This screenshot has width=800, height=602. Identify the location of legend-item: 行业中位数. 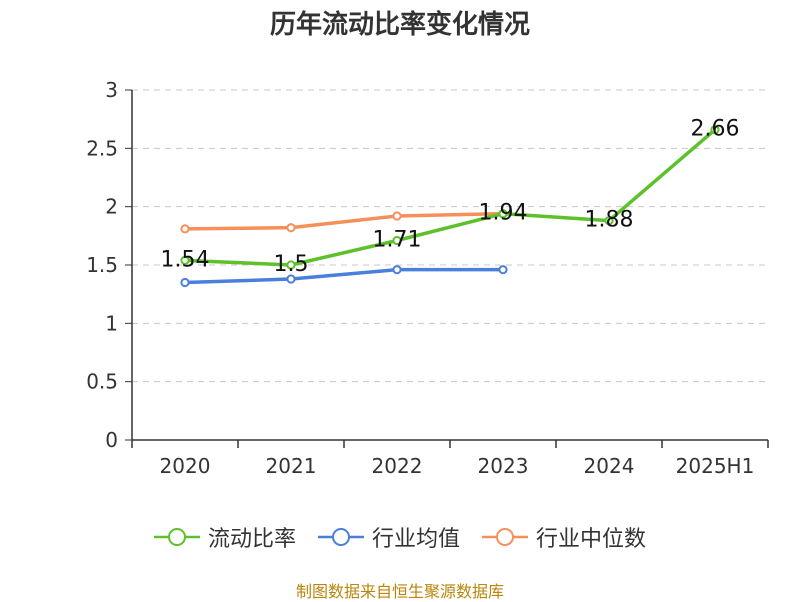
(564, 537).